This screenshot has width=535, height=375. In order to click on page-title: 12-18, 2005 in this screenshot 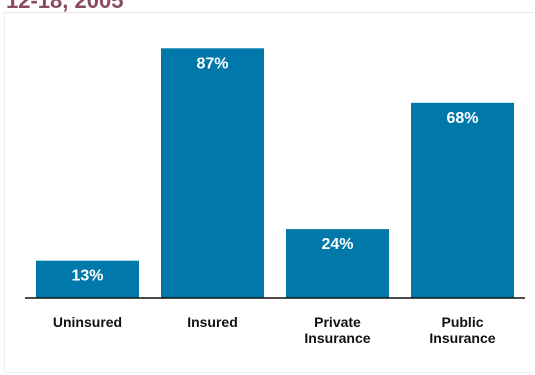, I will do `click(65, 6)`.